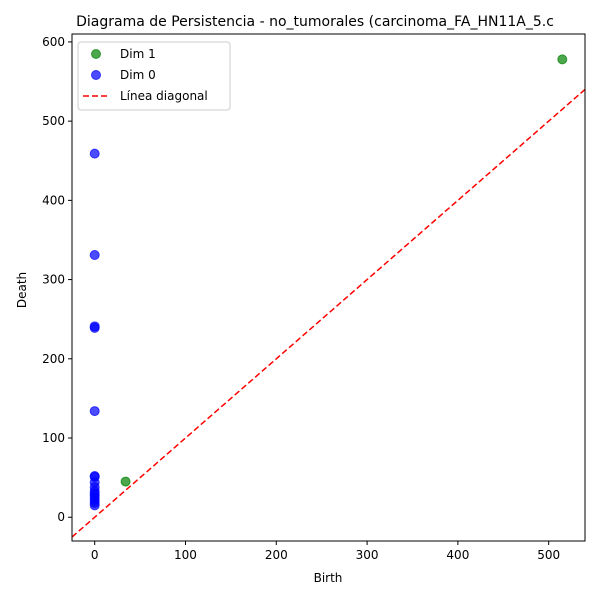 The width and height of the screenshot is (600, 600). I want to click on legend: Dim 1 Dim 0 Línea diagonal, so click(154, 76).